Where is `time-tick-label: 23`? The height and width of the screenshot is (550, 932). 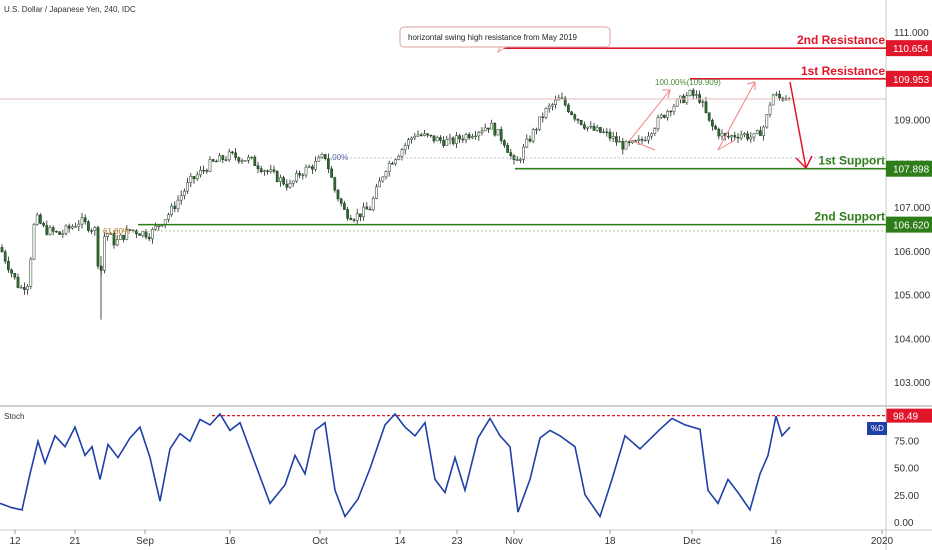
time-tick-label: 23 is located at coordinates (457, 541).